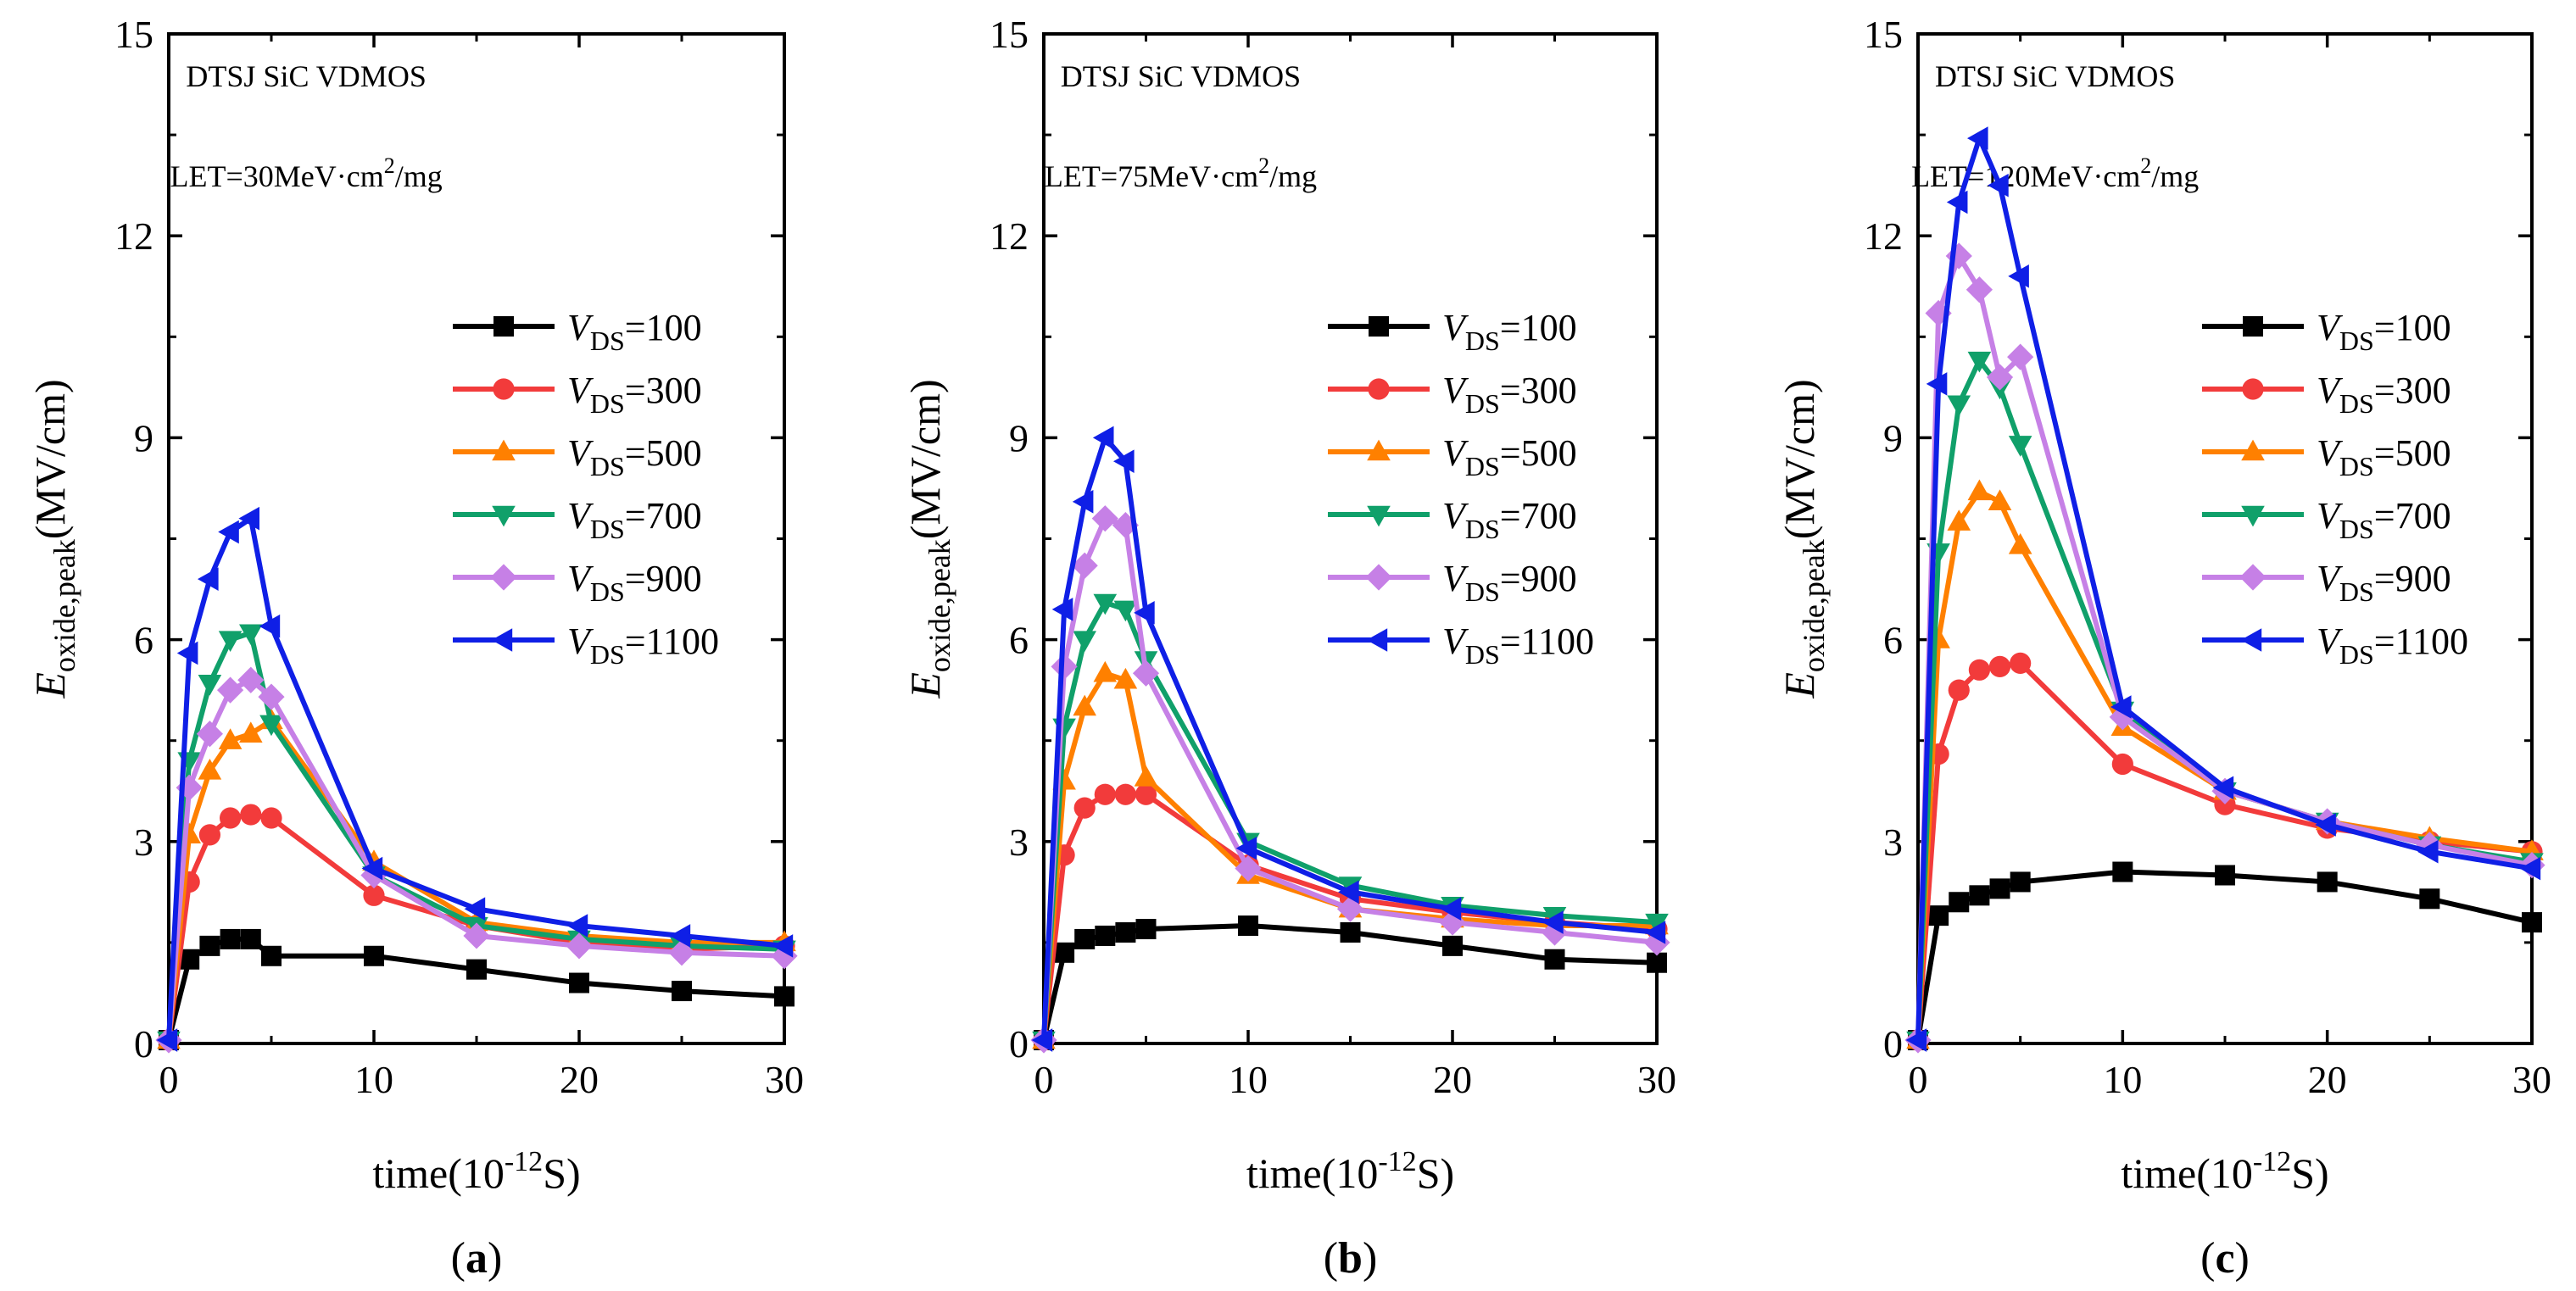 Image resolution: width=2576 pixels, height=1291 pixels. What do you see at coordinates (477, 1258) in the screenshot?
I see `caption-letter: a` at bounding box center [477, 1258].